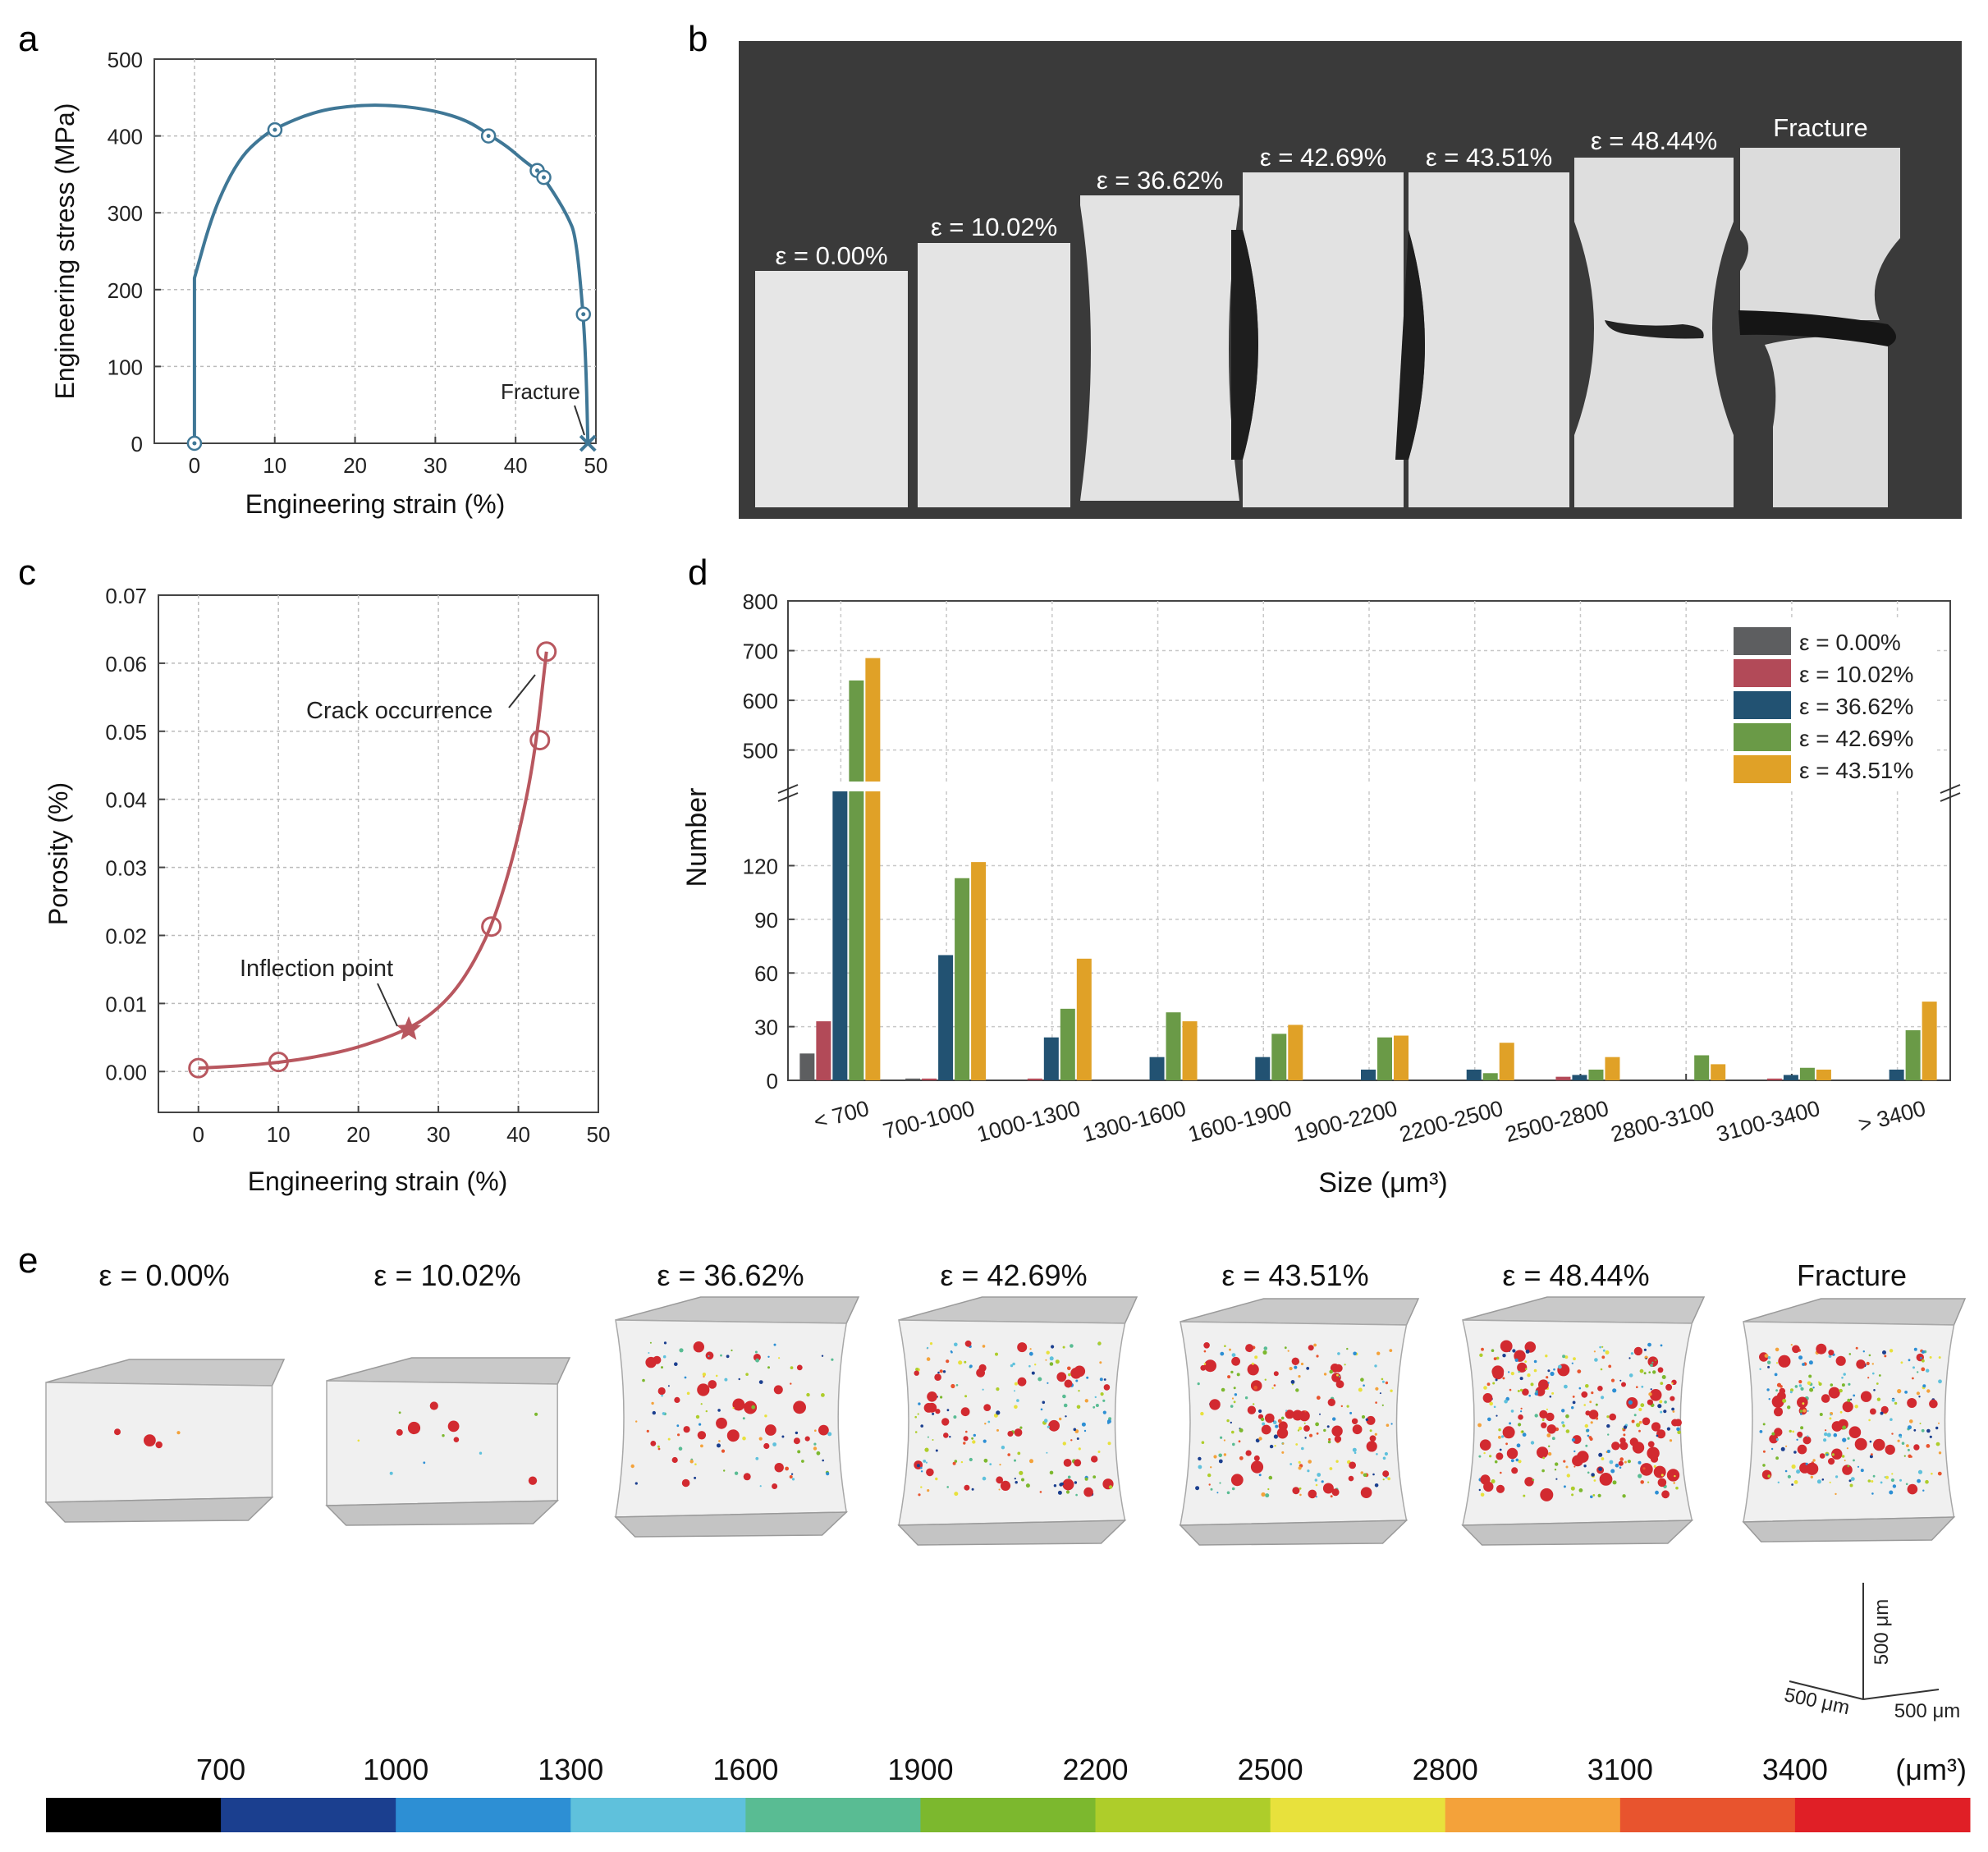 This screenshot has width=1988, height=1852. Describe the element at coordinates (1856, 674) in the screenshot. I see `legend-label: ε = 10.02%` at that location.